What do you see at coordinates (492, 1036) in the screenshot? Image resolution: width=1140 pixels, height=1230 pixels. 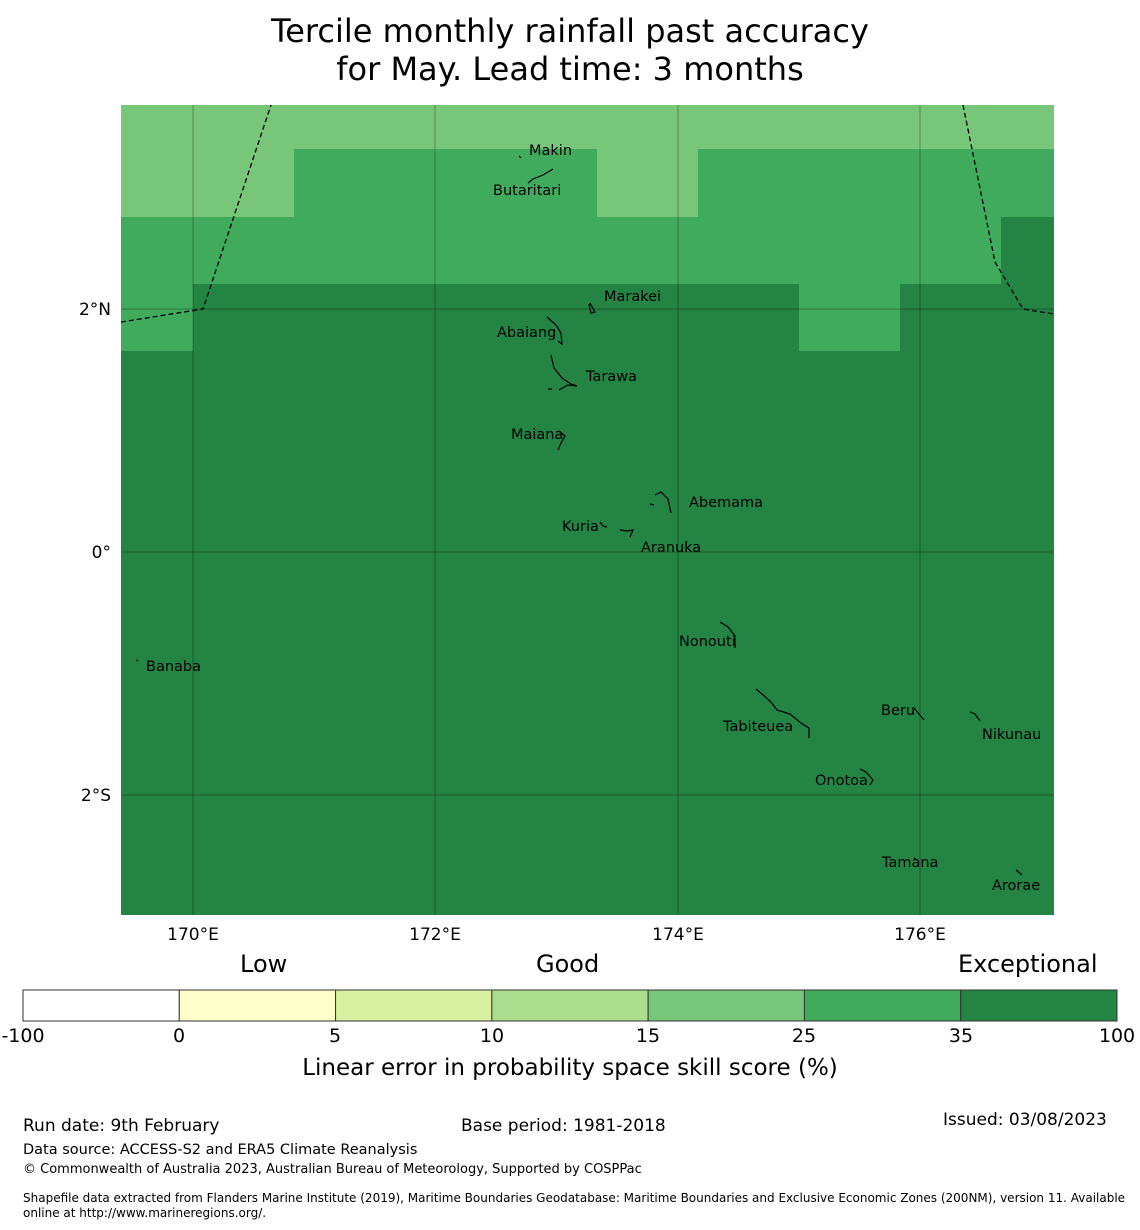 I see `colorbar-tick: 10` at bounding box center [492, 1036].